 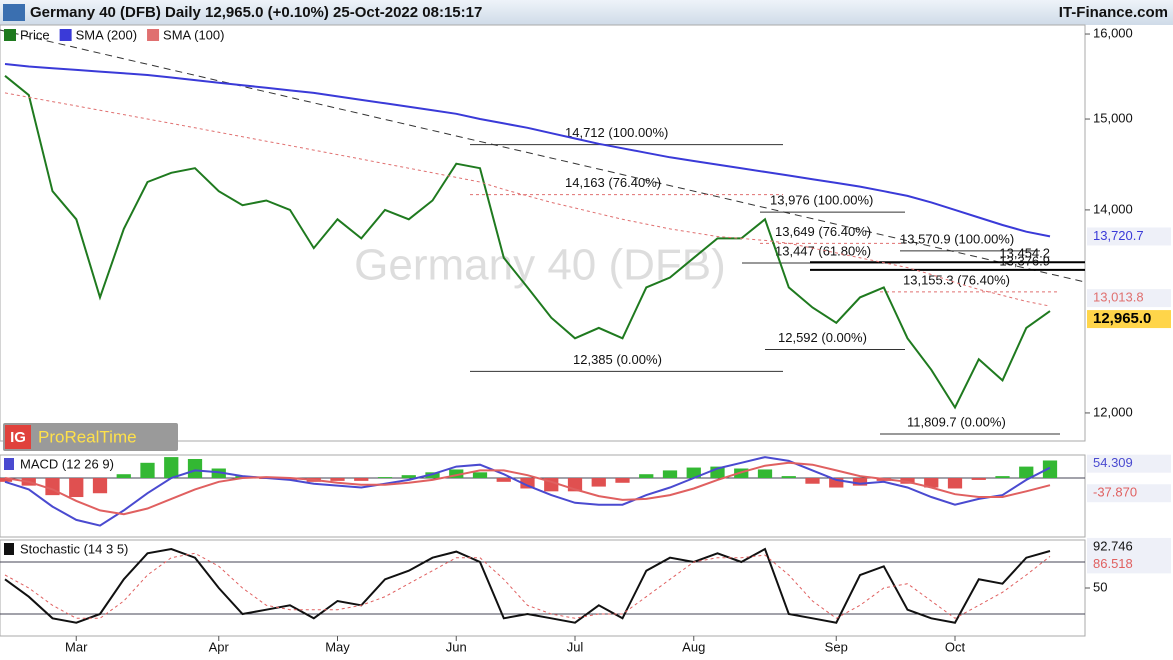 What do you see at coordinates (74, 548) in the screenshot?
I see `panel-title: Stochastic (14 3 5)` at bounding box center [74, 548].